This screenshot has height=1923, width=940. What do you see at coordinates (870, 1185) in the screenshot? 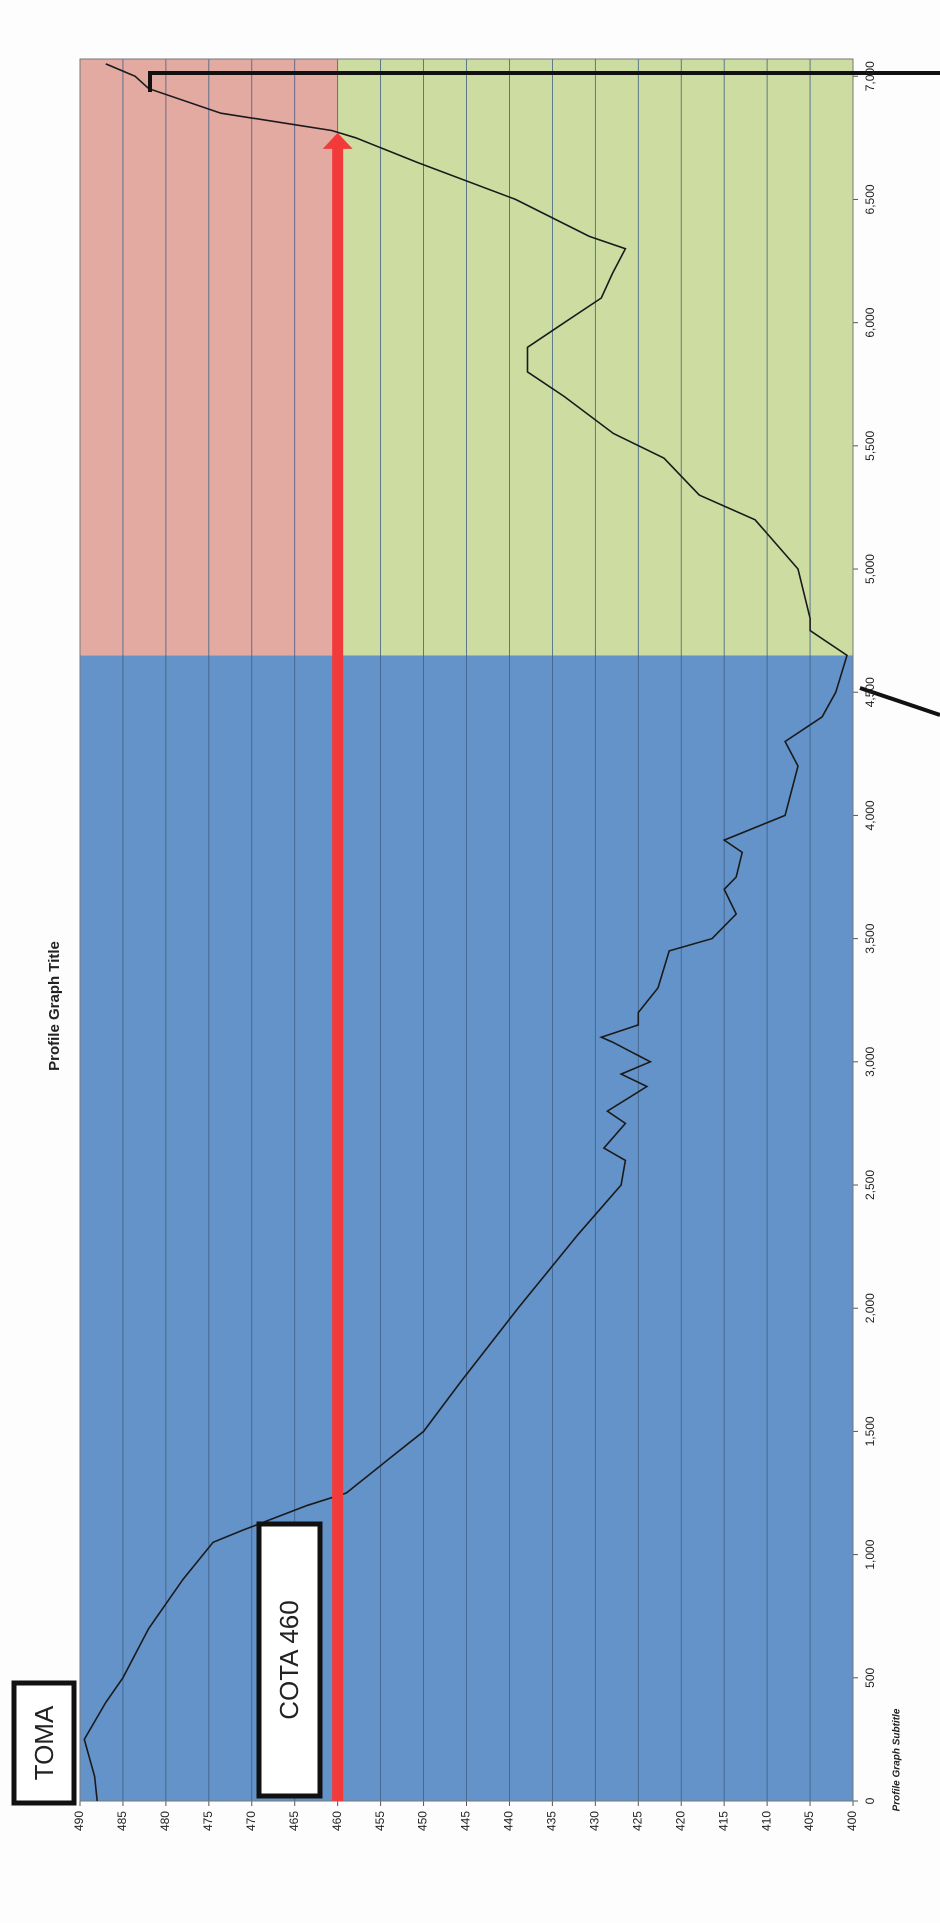
I see `x-tick-label: 2,500` at bounding box center [870, 1185].